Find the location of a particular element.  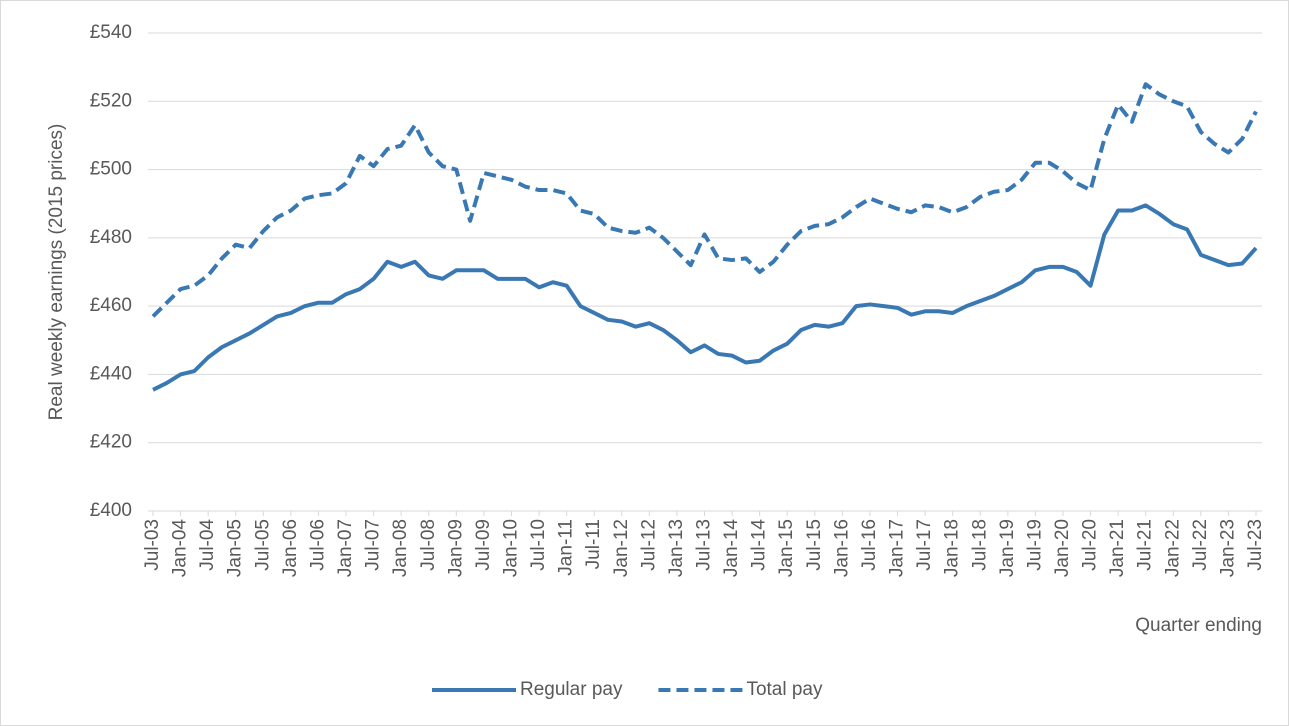

y-axis-title: Real weekly earnings (2015 prices) is located at coordinates (56, 272).